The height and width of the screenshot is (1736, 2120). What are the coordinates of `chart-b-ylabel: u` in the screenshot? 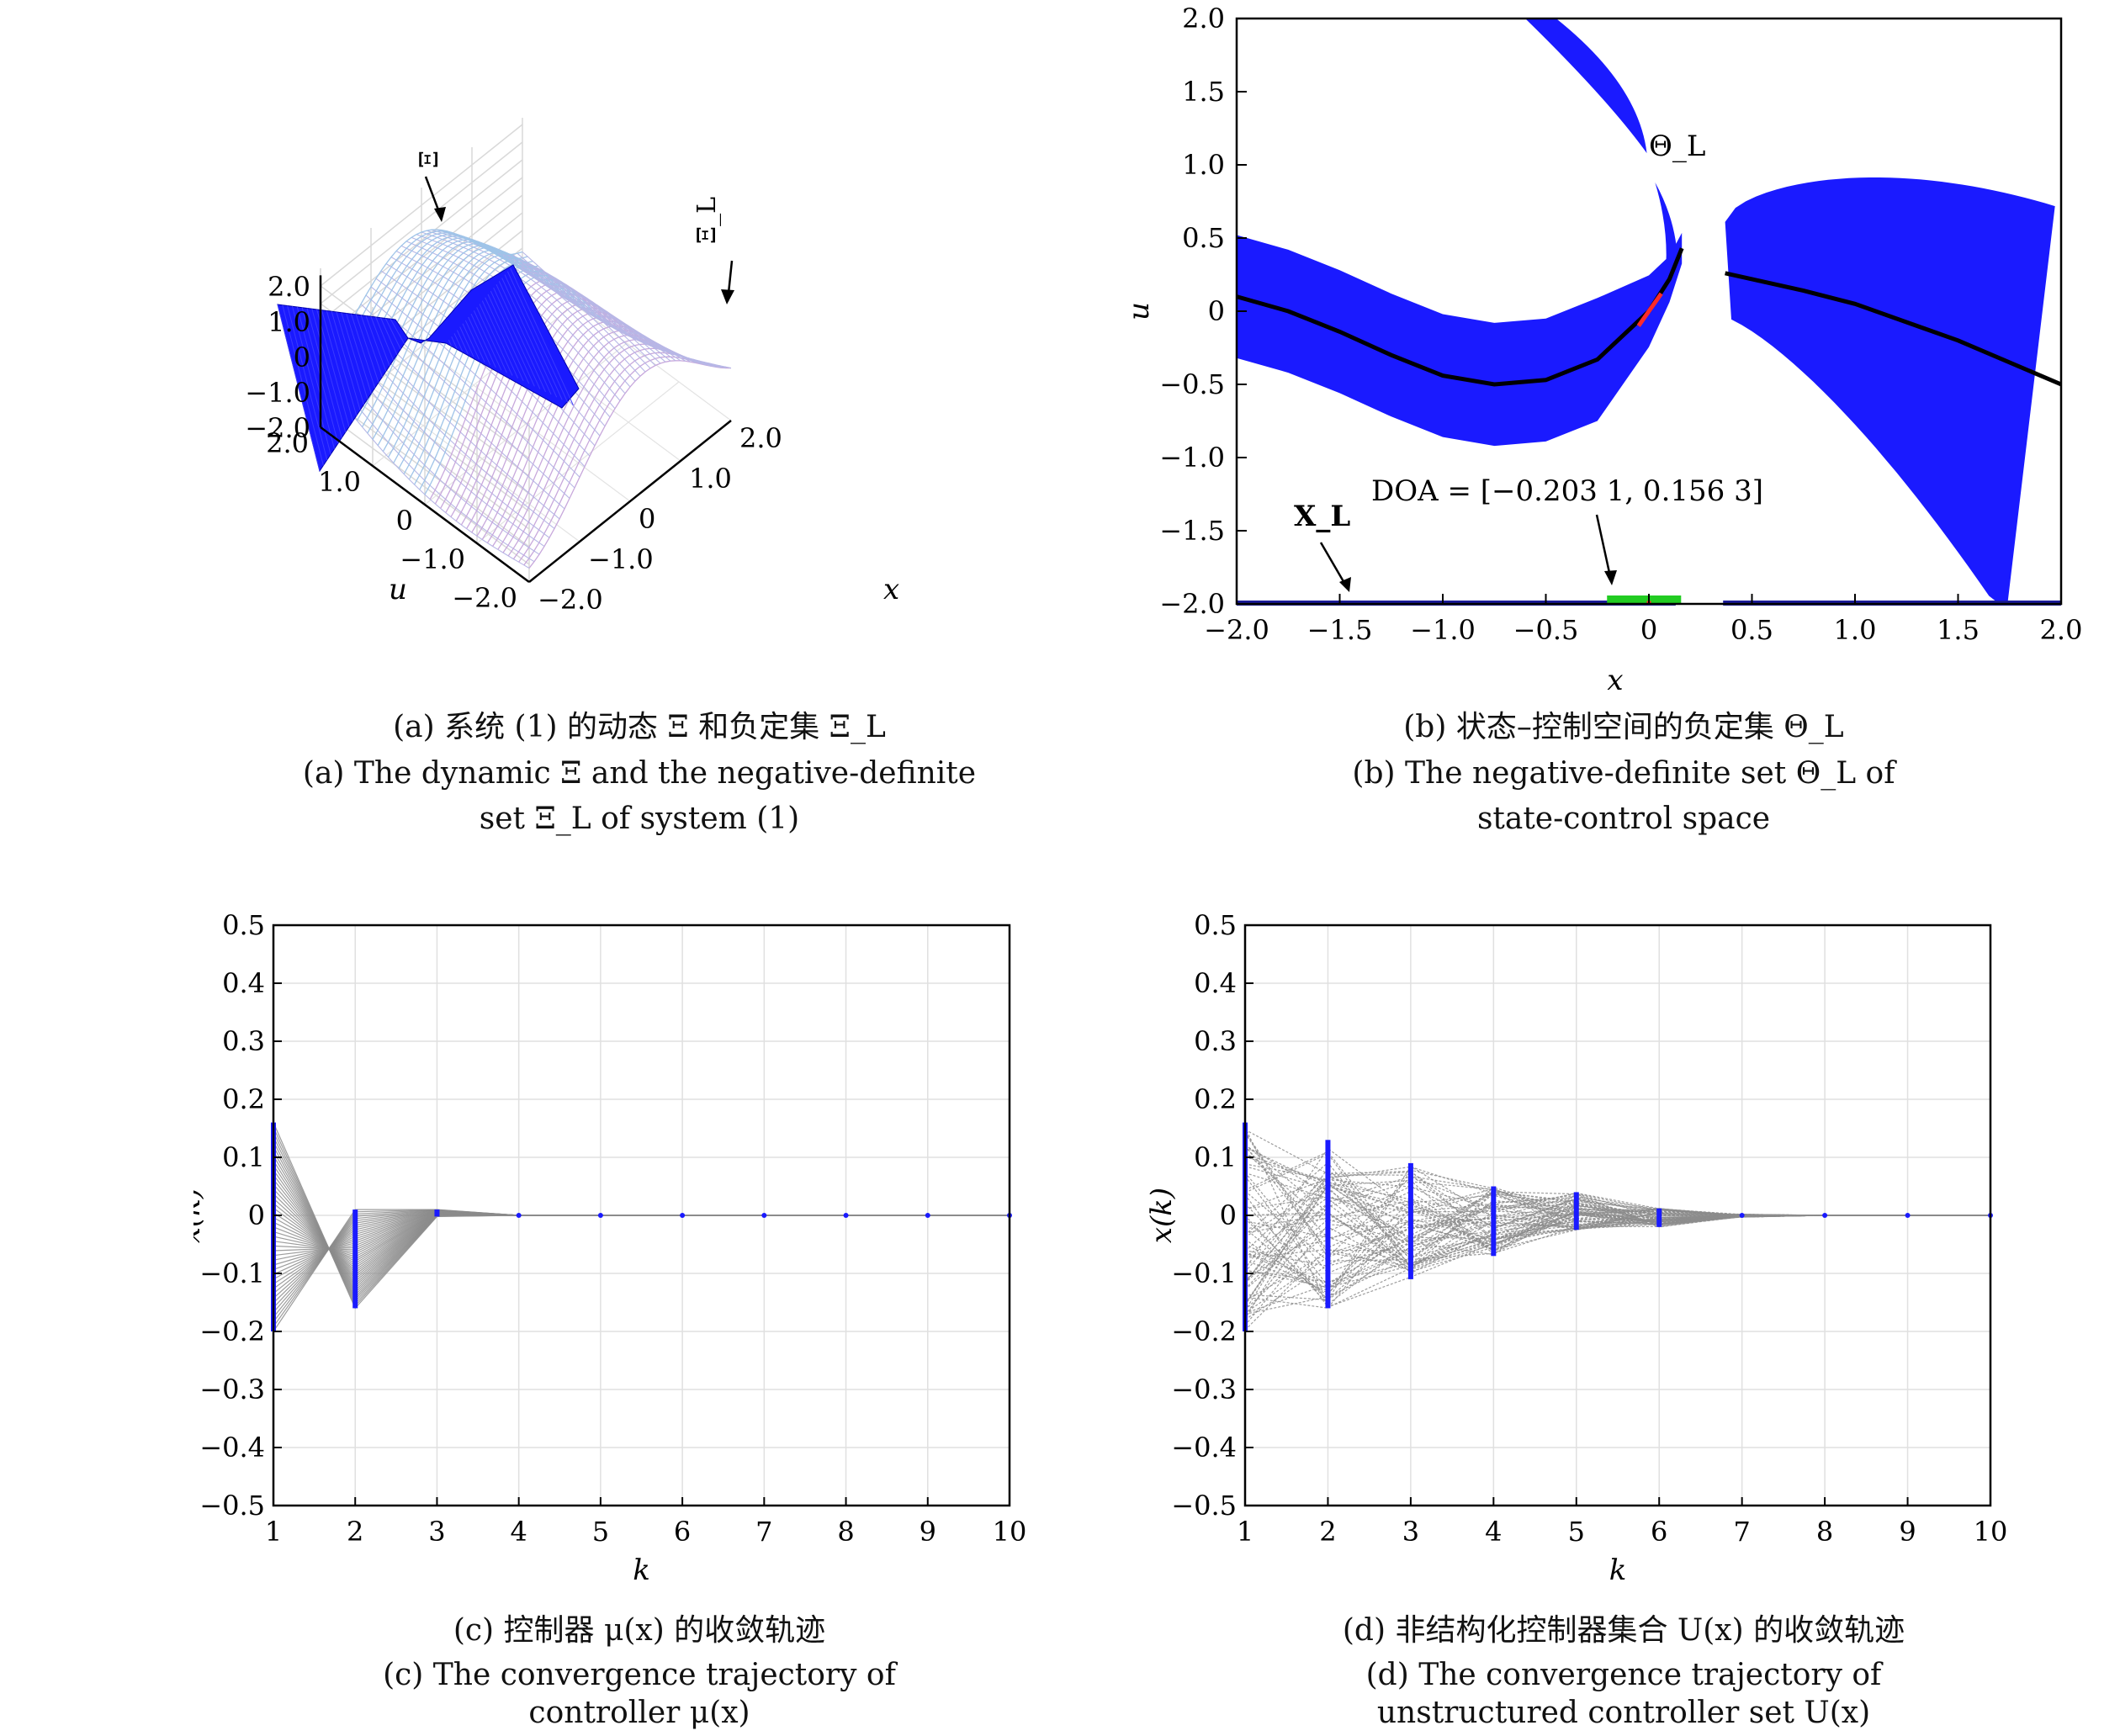 It's located at (1139, 311).